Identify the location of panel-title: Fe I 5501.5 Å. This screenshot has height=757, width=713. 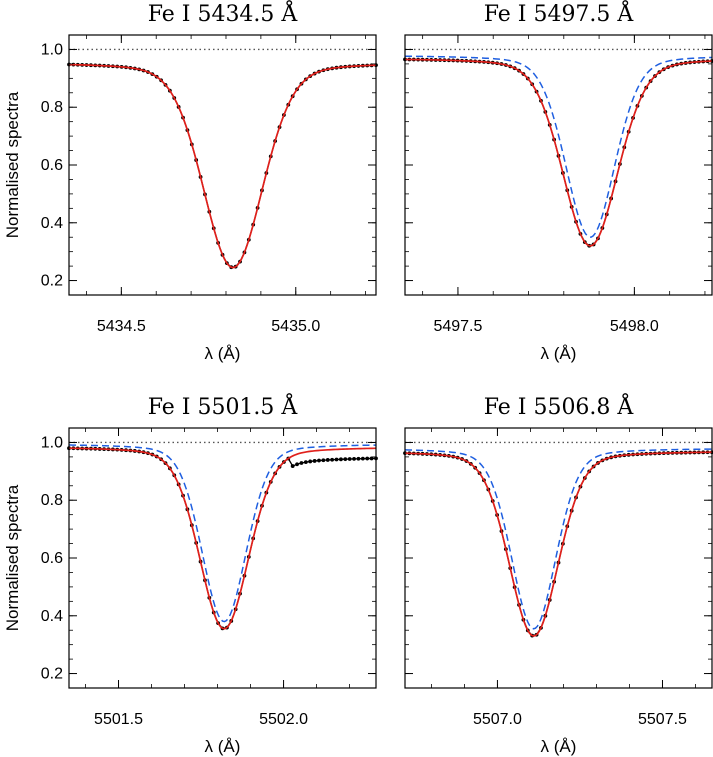
(223, 406).